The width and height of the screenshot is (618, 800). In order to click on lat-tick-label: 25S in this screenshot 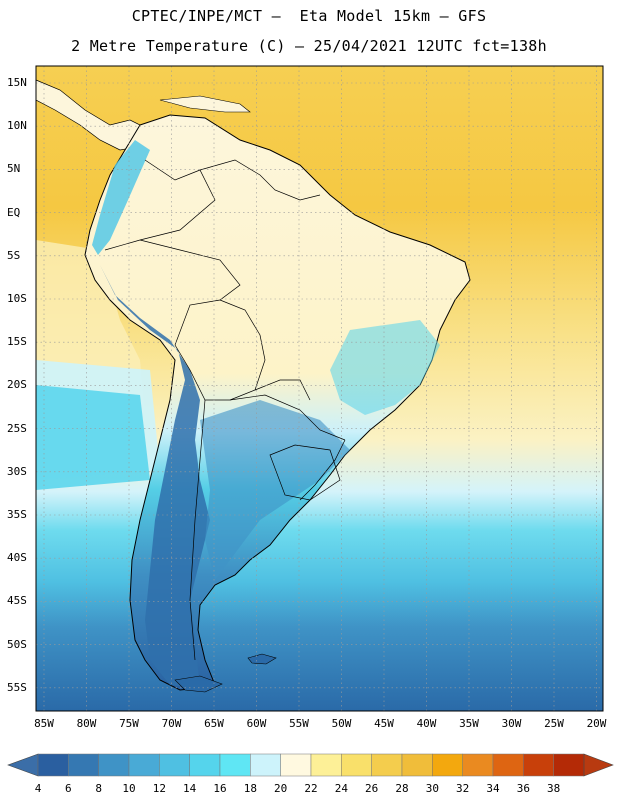, I will do `click(17, 428)`.